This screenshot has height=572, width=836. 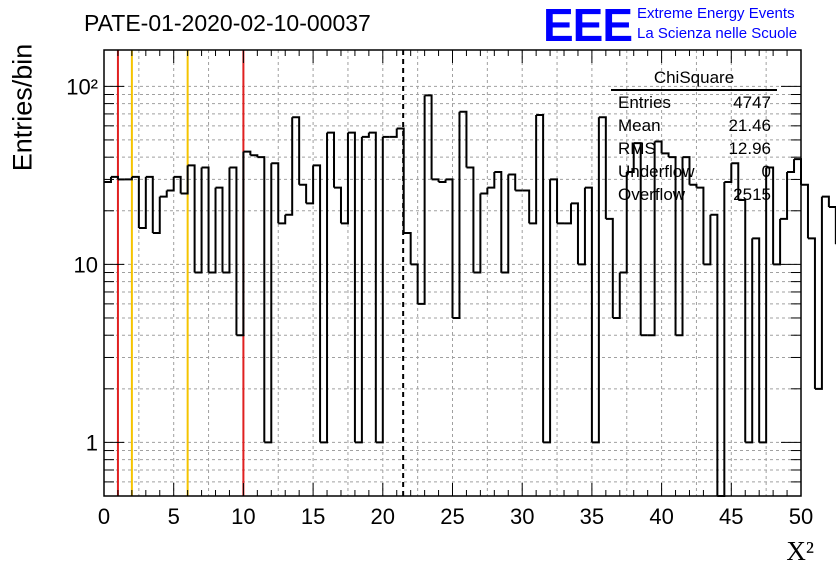 I want to click on y-tick-label: 10², so click(x=82, y=86).